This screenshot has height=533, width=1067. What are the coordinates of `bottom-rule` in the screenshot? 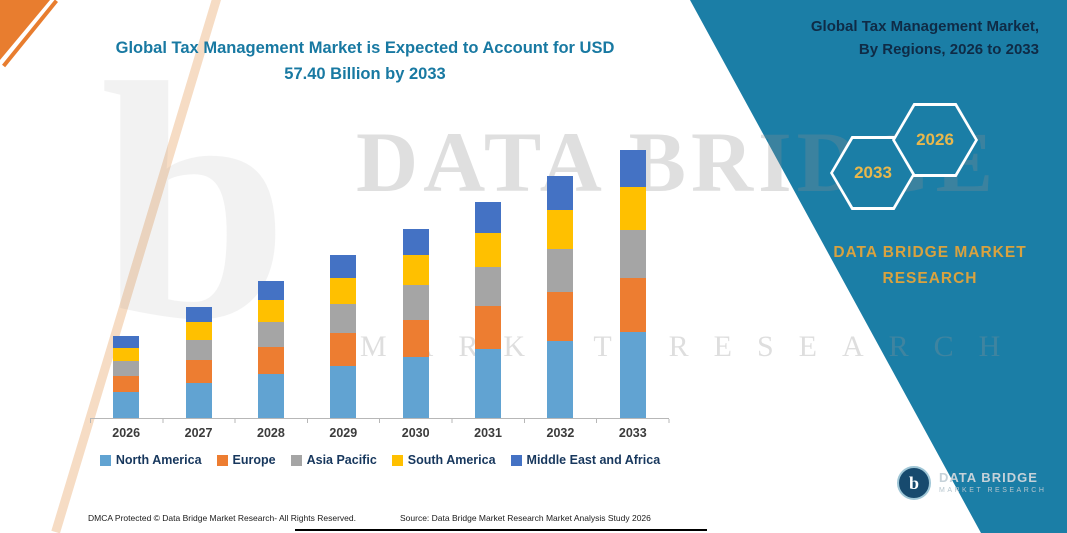 It's located at (501, 530).